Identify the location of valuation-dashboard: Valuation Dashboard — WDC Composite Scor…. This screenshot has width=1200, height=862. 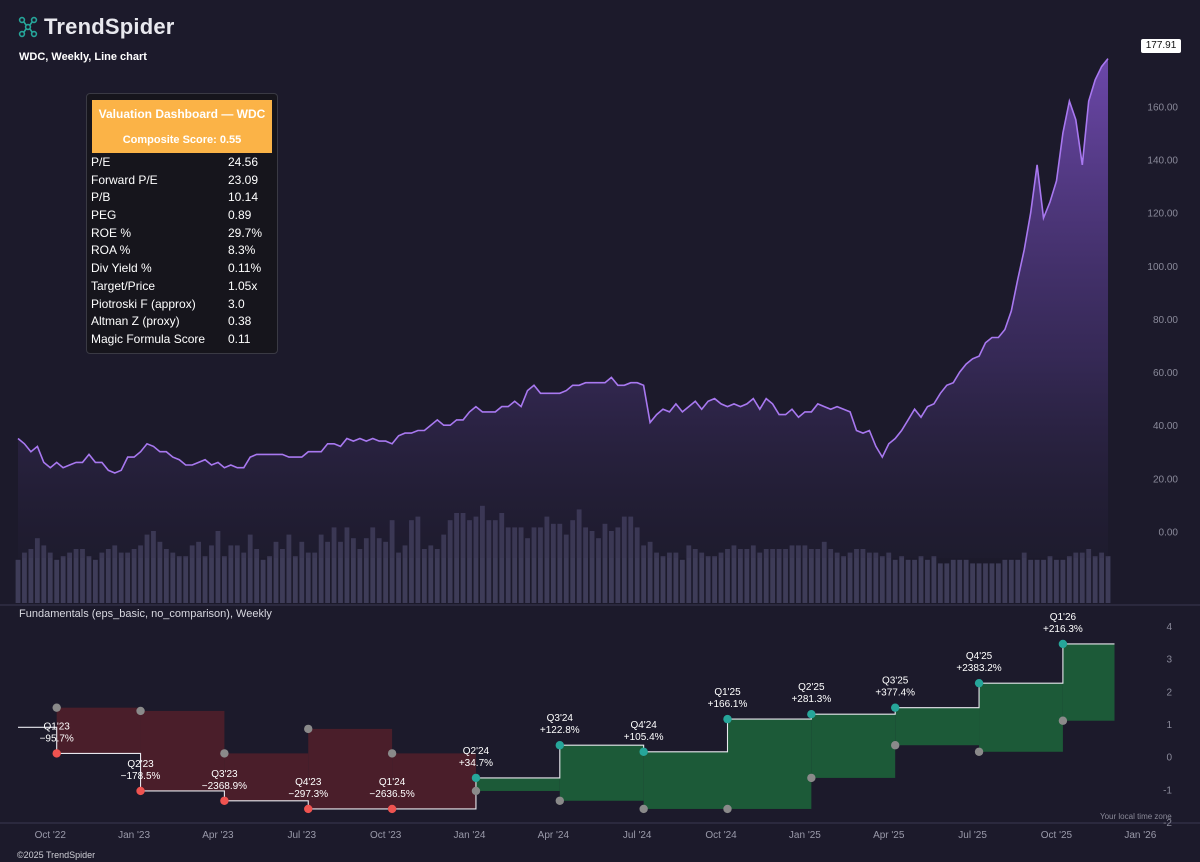
(182, 223).